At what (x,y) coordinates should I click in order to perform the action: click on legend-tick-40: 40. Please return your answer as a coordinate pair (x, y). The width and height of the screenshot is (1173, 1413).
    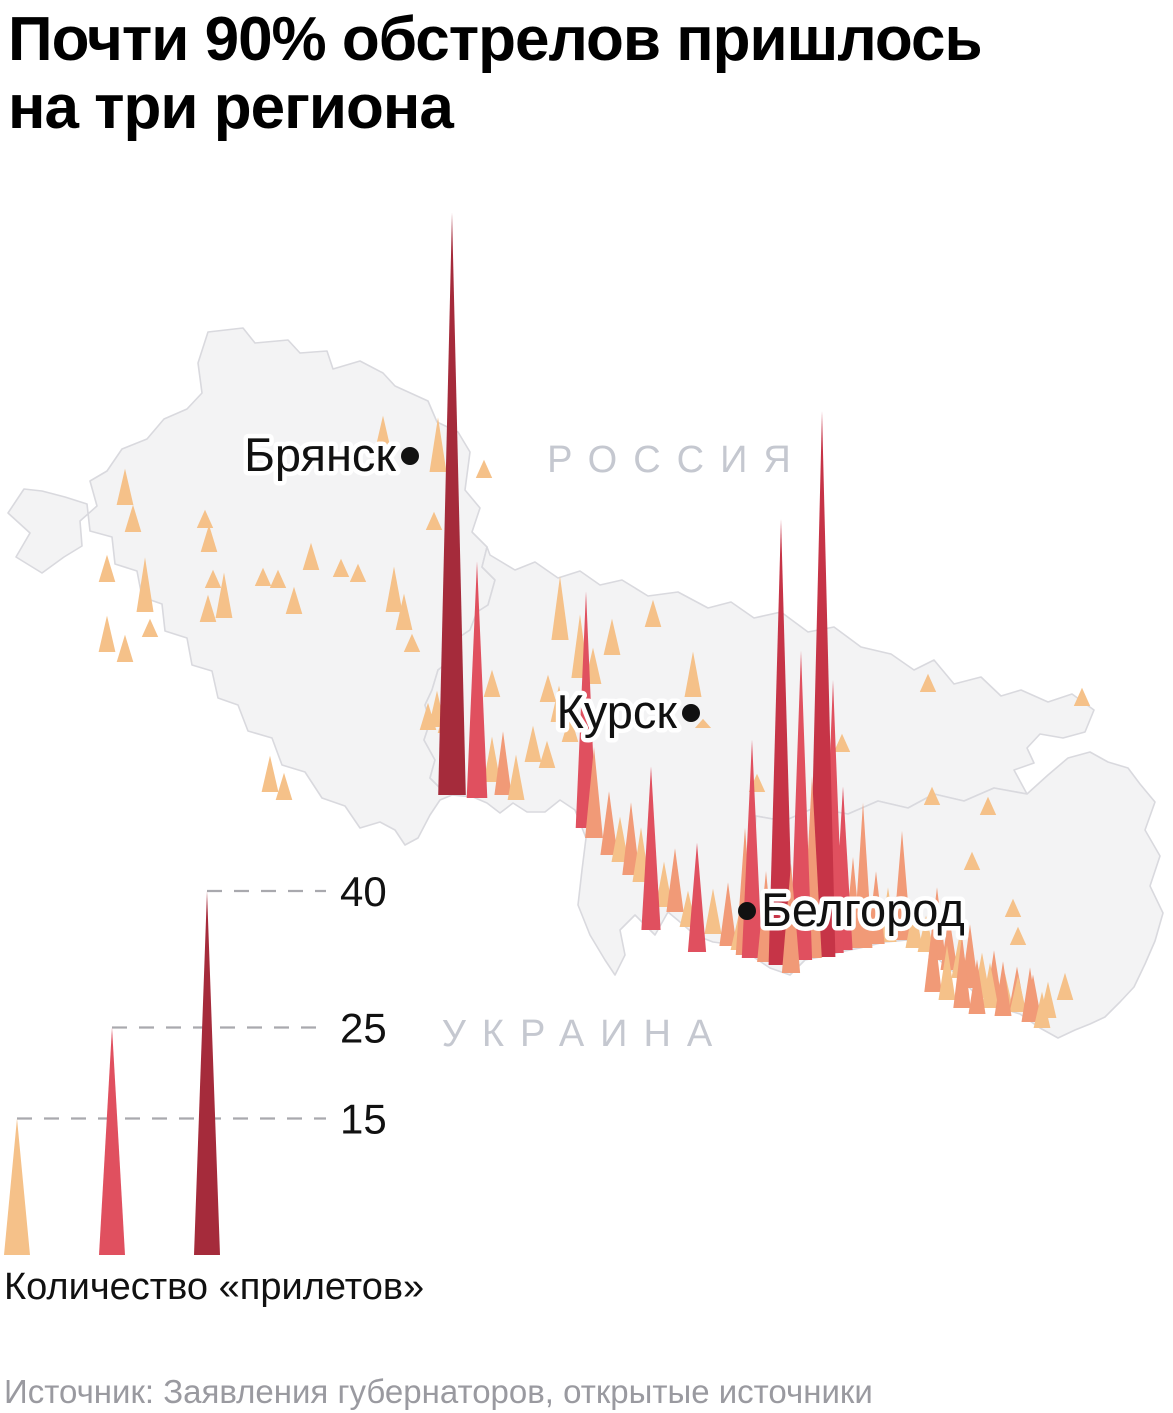
    Looking at the image, I should click on (363, 891).